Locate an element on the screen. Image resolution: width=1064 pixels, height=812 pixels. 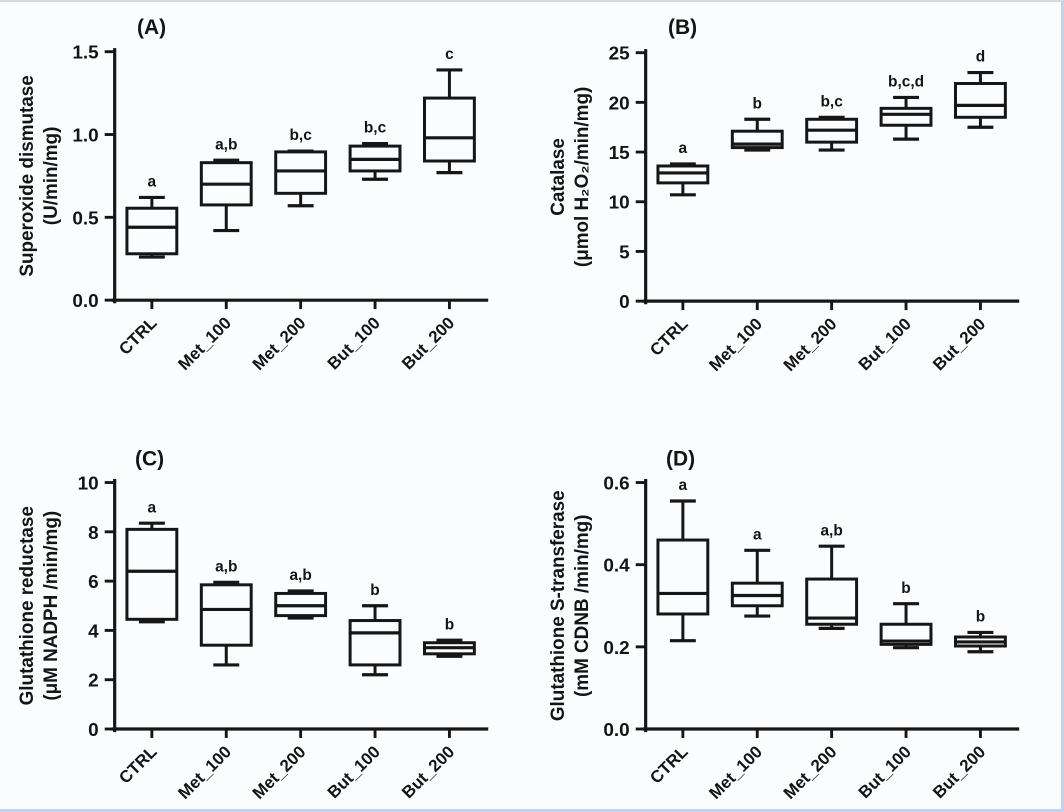
y-tick-label: 0.6 is located at coordinates (616, 483).